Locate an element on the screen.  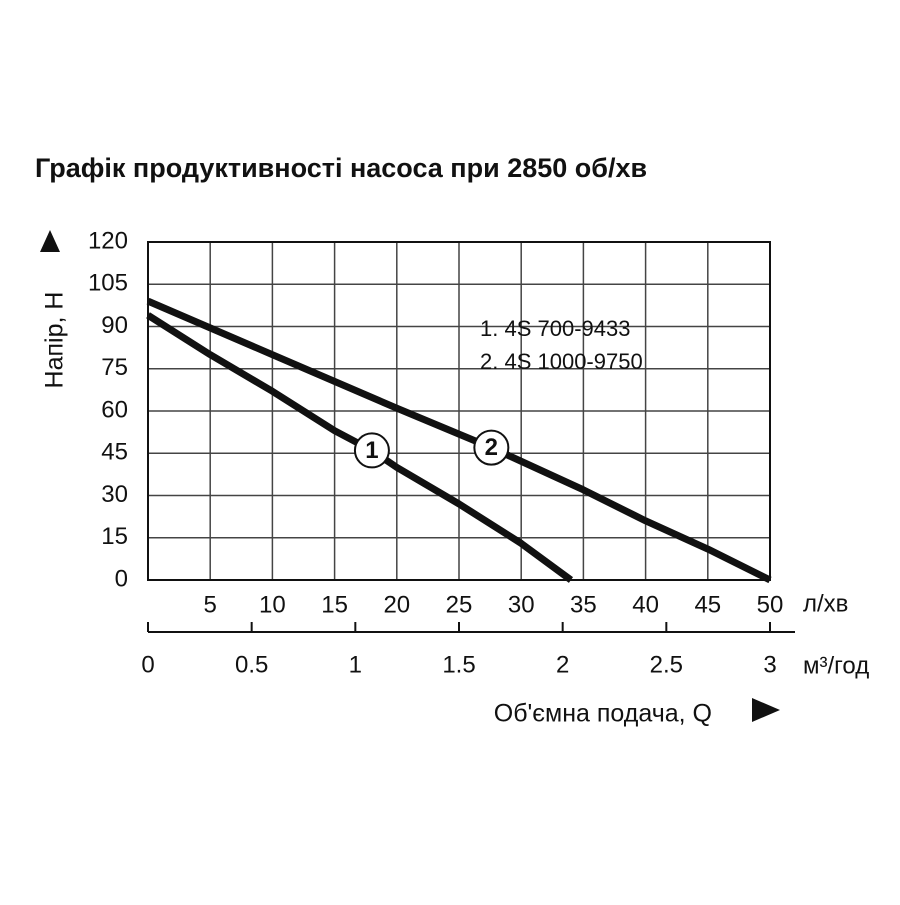
y-tick-label: 30 is located at coordinates (114, 494).